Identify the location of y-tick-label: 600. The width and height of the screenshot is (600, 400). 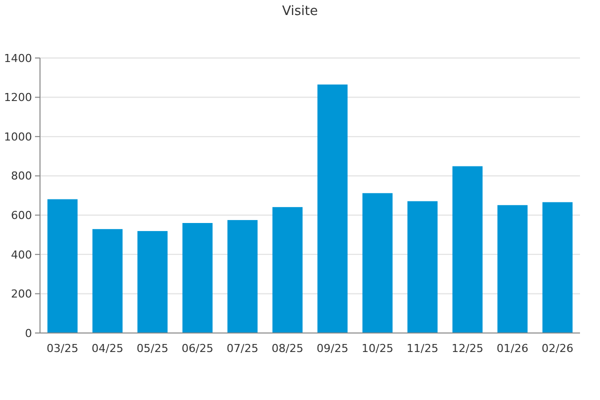
(21, 215).